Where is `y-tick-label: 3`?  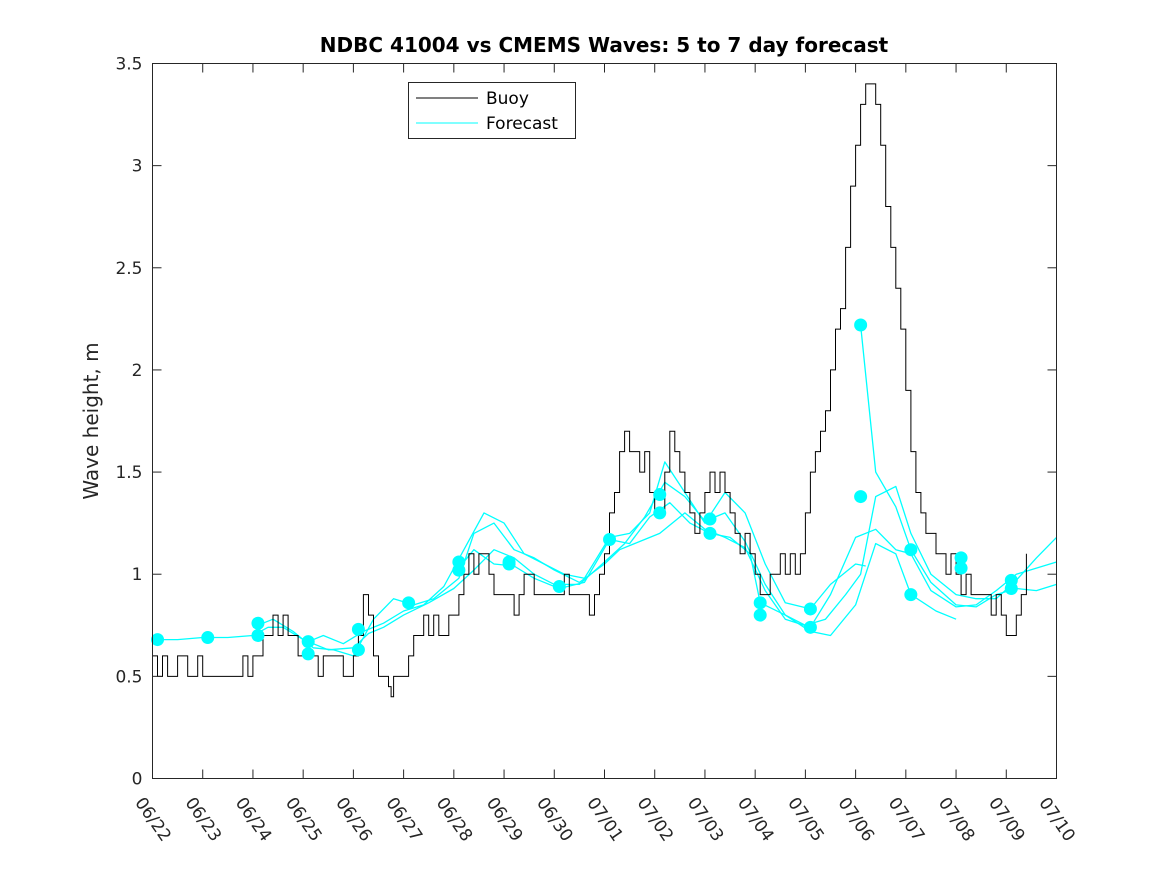
y-tick-label: 3 is located at coordinates (137, 167).